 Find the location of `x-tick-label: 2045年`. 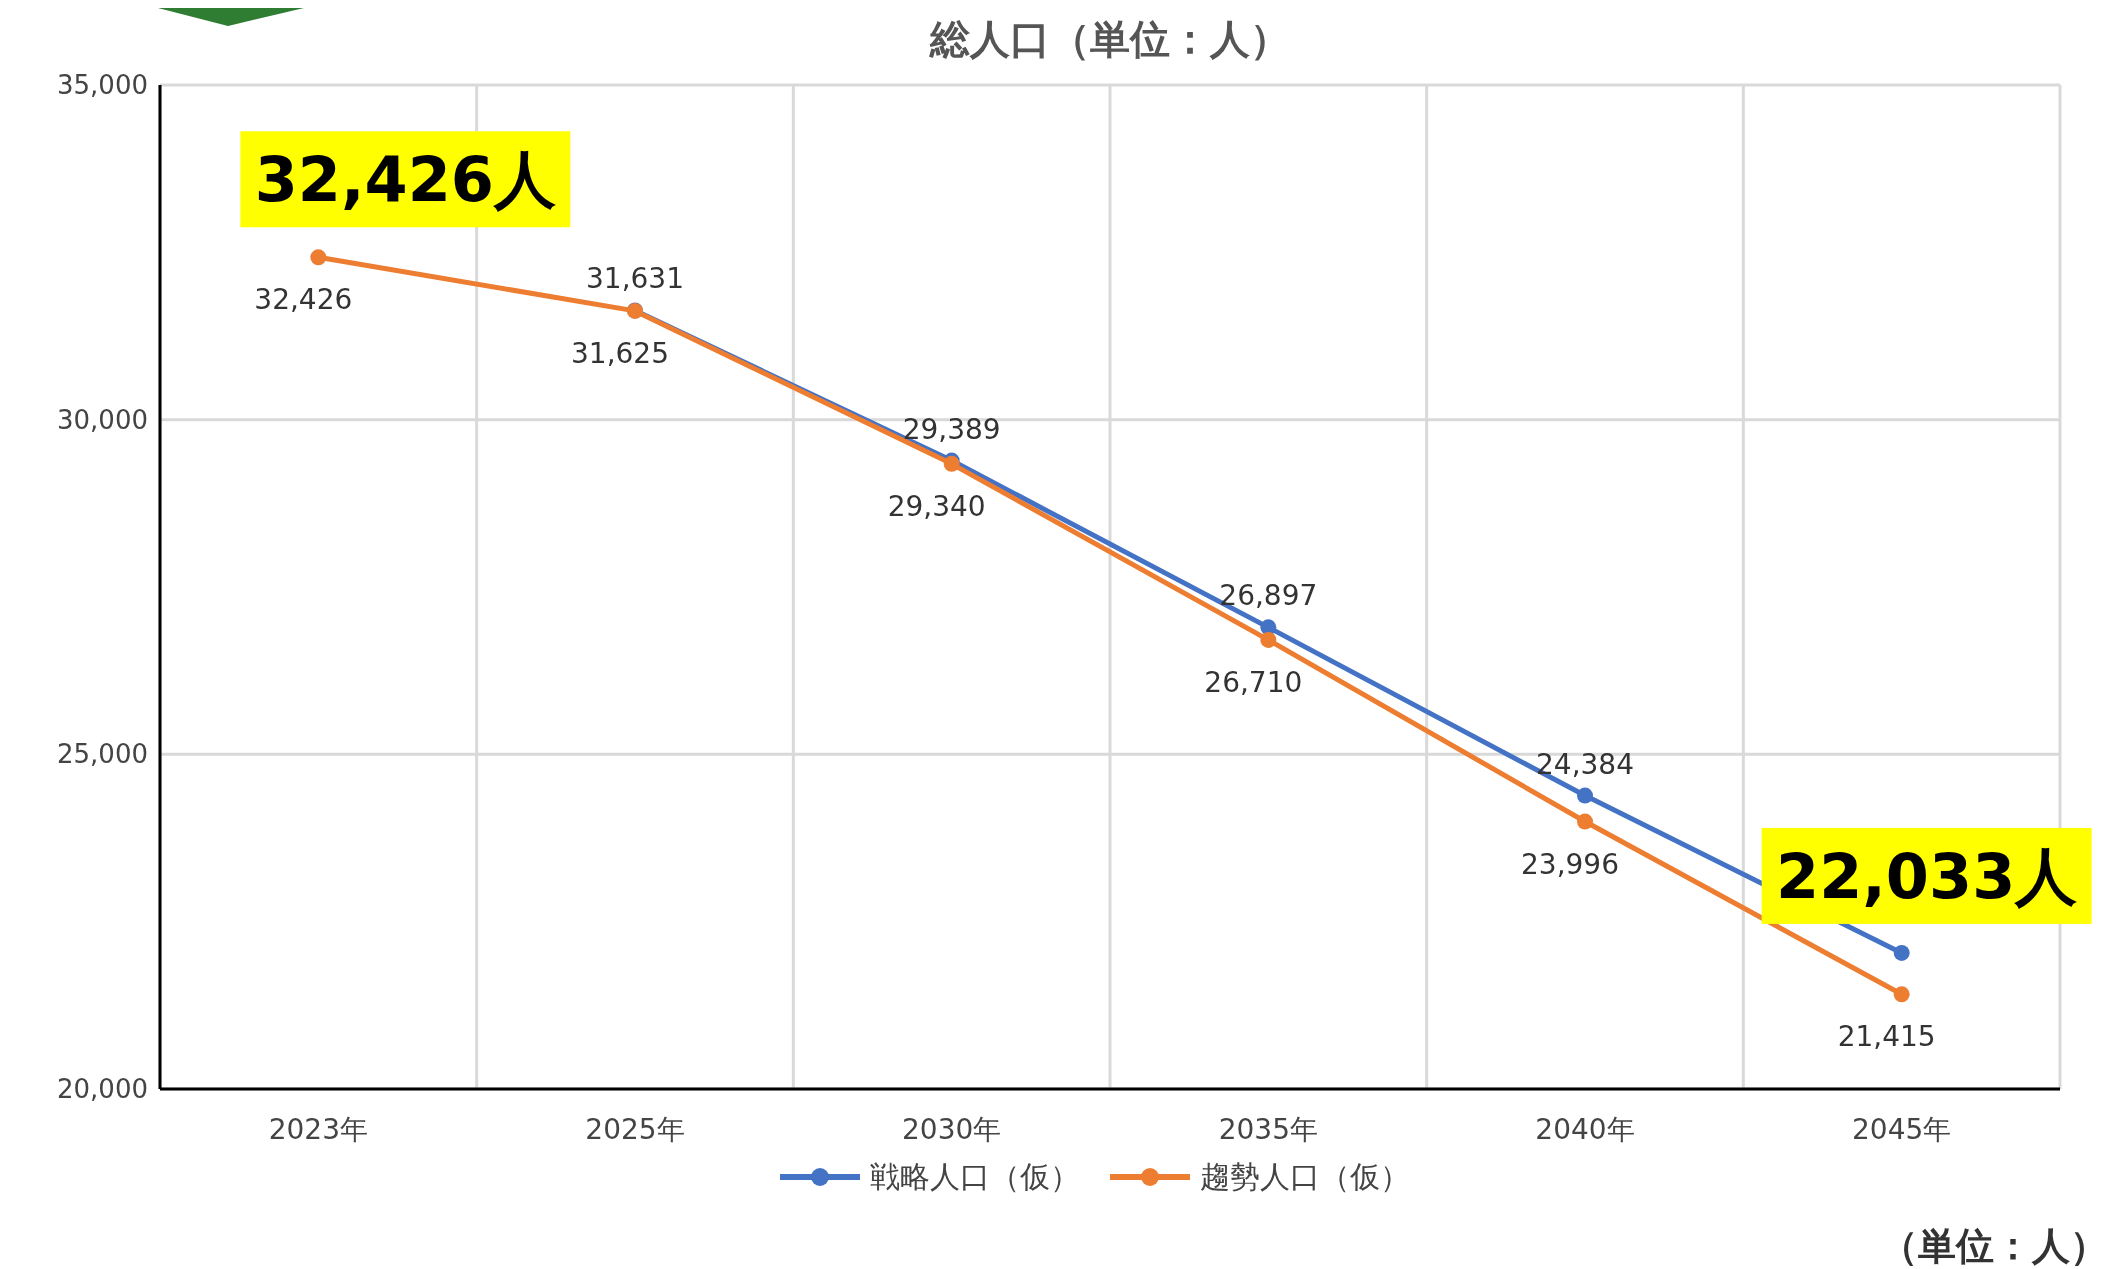

x-tick-label: 2045年 is located at coordinates (1902, 1129).